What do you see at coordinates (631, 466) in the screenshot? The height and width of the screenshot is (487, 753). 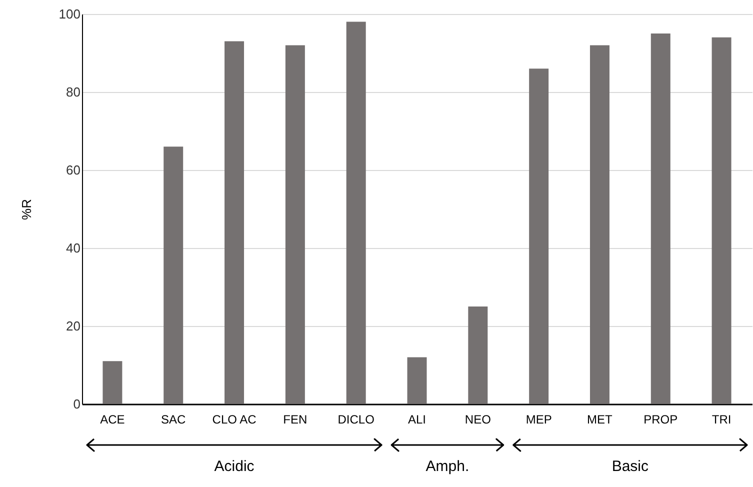 I see `text: Basic` at bounding box center [631, 466].